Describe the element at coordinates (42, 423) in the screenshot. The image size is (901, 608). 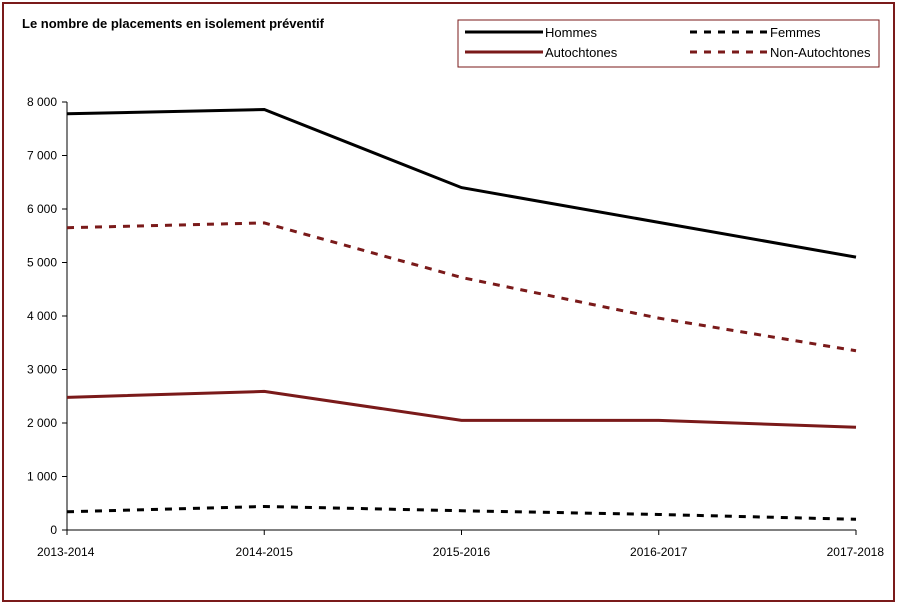
I see `y-tick-label: 2 000` at that location.